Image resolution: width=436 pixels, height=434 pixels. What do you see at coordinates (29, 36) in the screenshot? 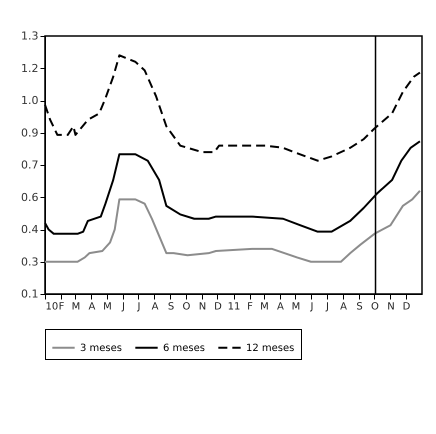
I see `y-tick-label: 1.3` at bounding box center [29, 36].